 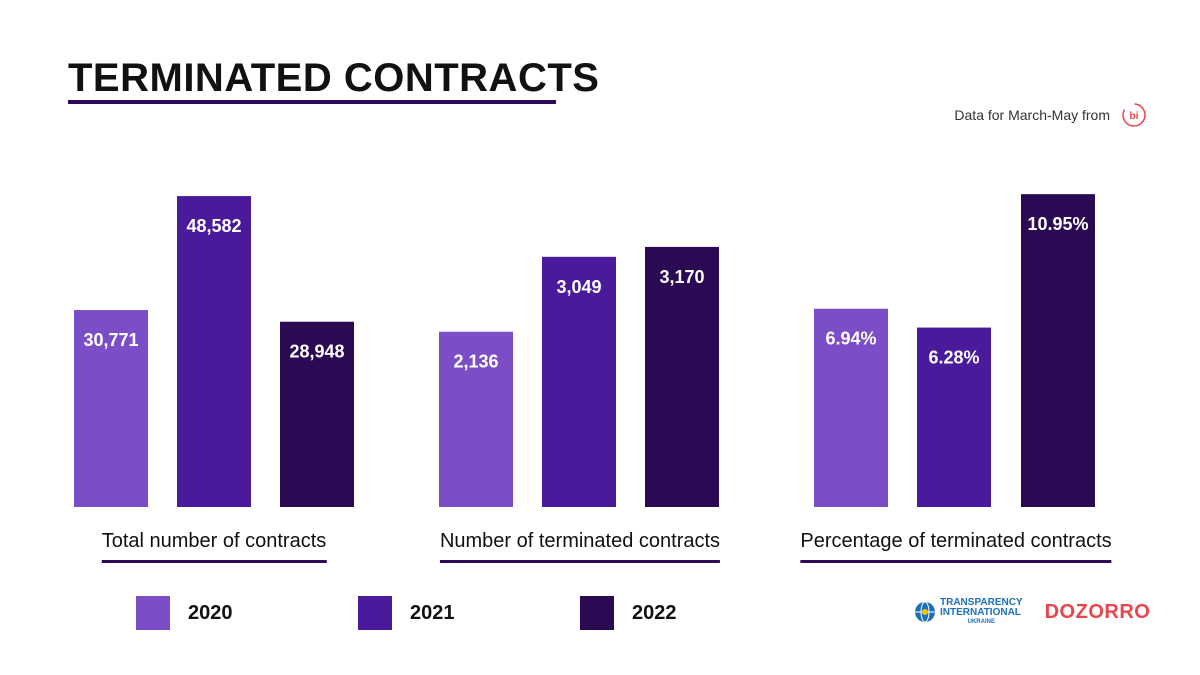 What do you see at coordinates (579, 381) in the screenshot?
I see `bar-terminated-2021` at bounding box center [579, 381].